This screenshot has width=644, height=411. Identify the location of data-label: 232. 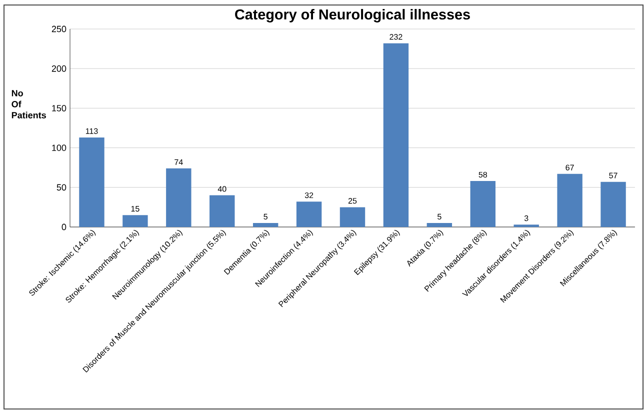
(396, 37).